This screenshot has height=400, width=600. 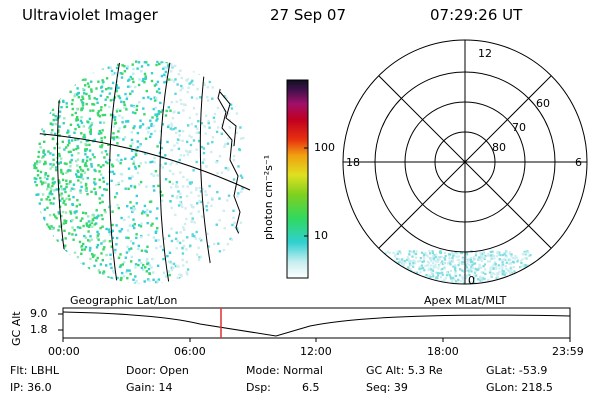 What do you see at coordinates (39, 329) in the screenshot?
I see `timeline-y-tick-1: 1.8` at bounding box center [39, 329].